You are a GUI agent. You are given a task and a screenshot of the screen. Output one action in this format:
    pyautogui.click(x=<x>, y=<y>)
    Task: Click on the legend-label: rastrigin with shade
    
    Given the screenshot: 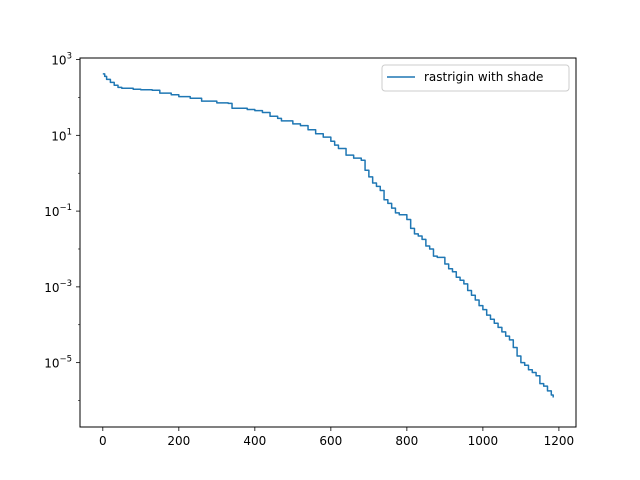 What is the action you would take?
    pyautogui.click(x=483, y=77)
    